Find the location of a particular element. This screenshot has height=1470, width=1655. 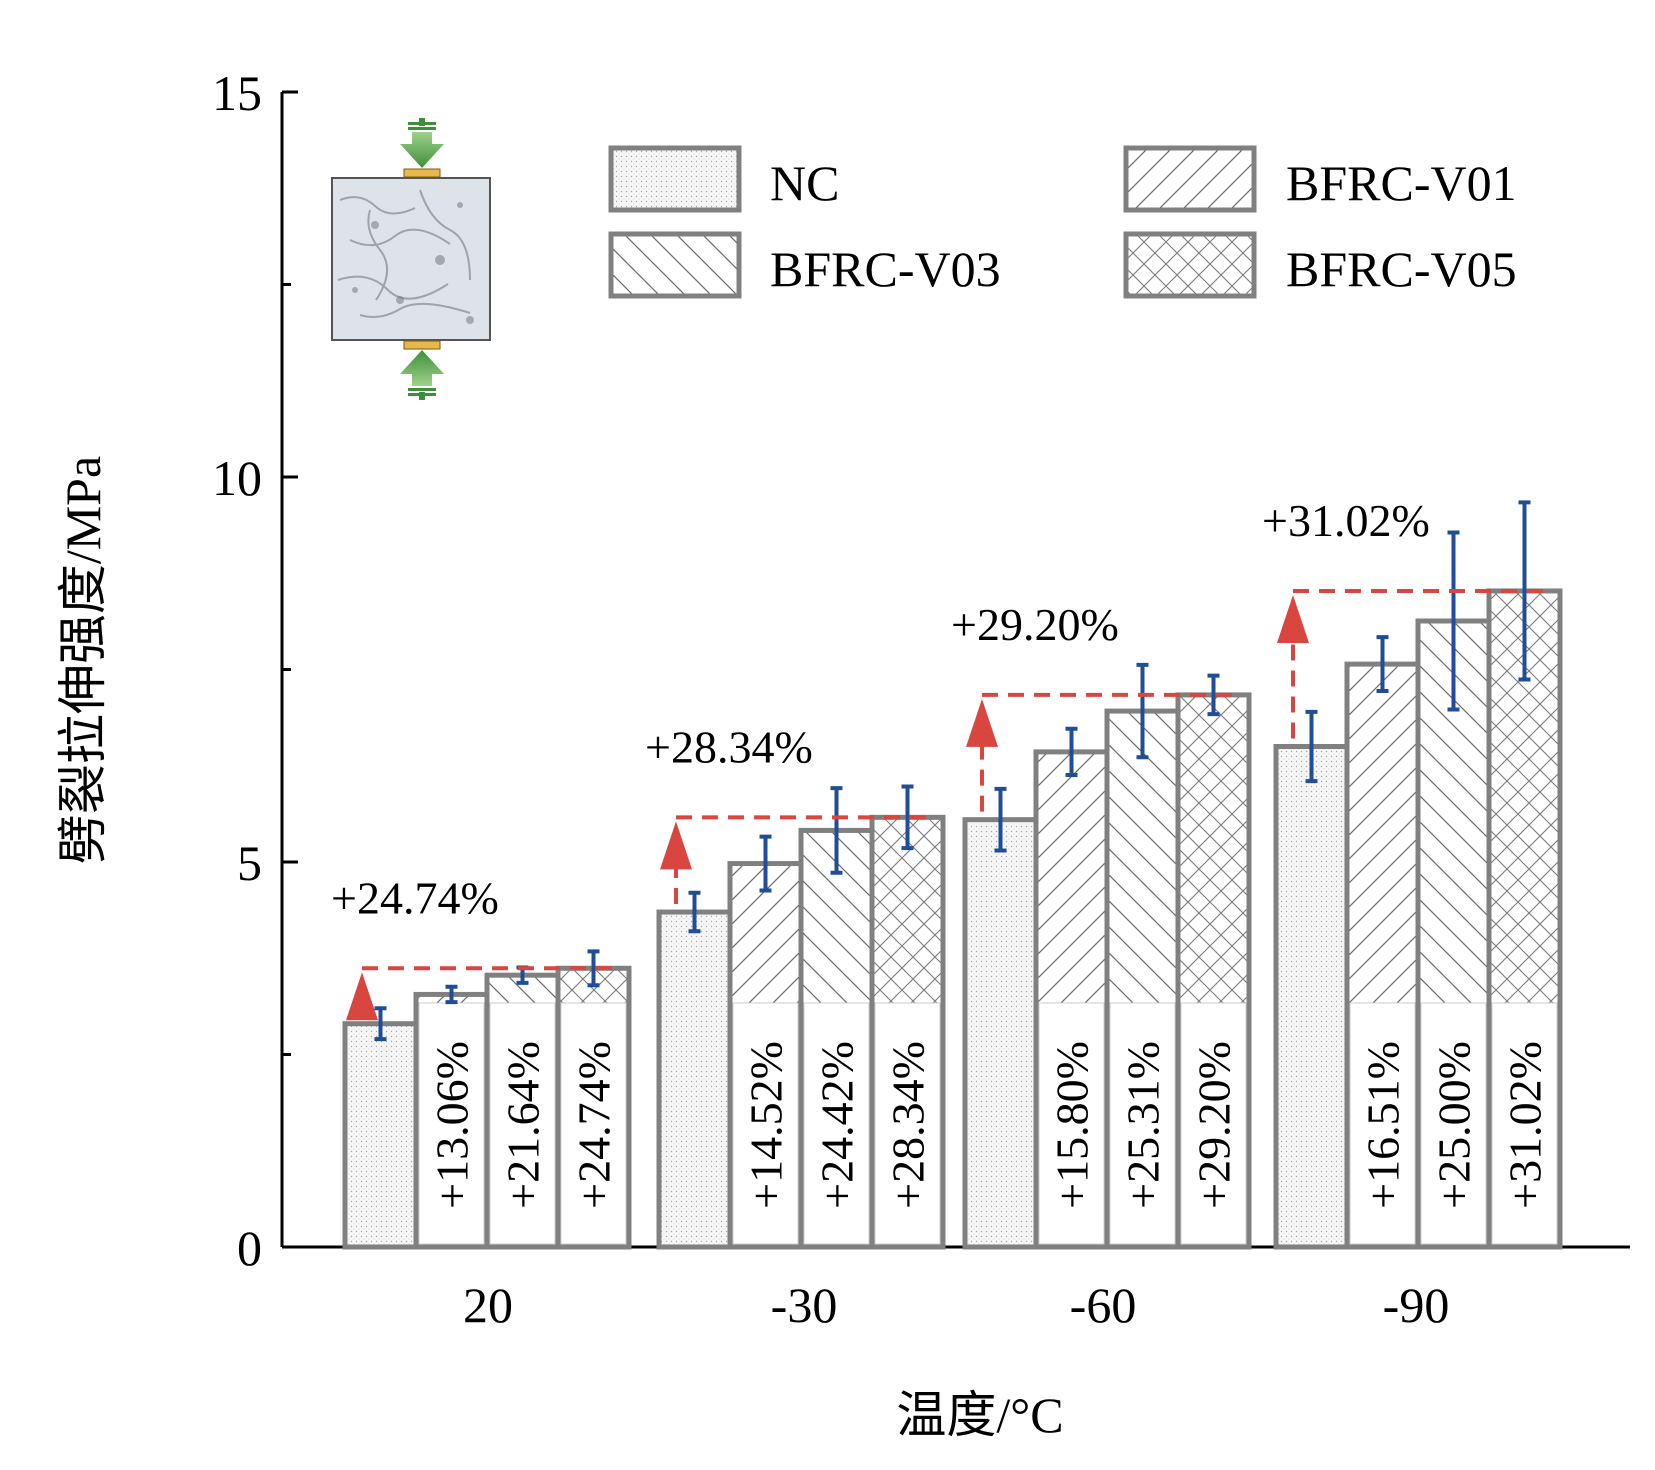

legend-label-bfrc-v01: BFRC-V01 is located at coordinates (1401, 183).